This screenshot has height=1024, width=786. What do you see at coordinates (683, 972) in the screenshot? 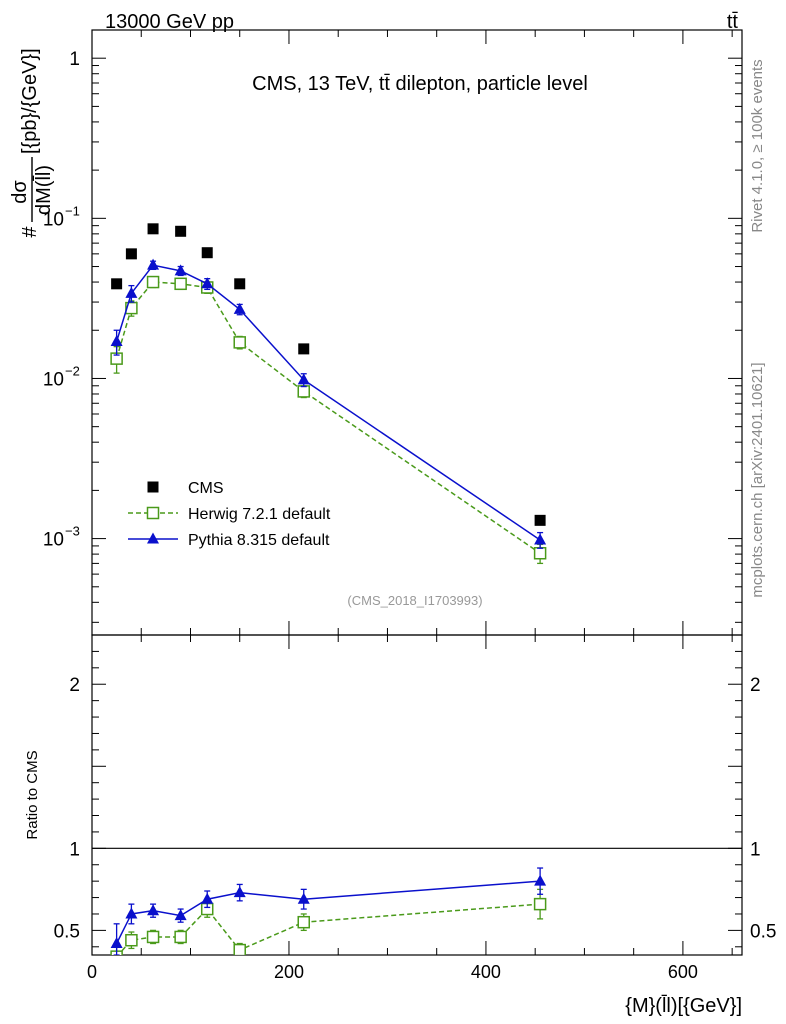
I see `x-tick-label: 600` at bounding box center [683, 972].